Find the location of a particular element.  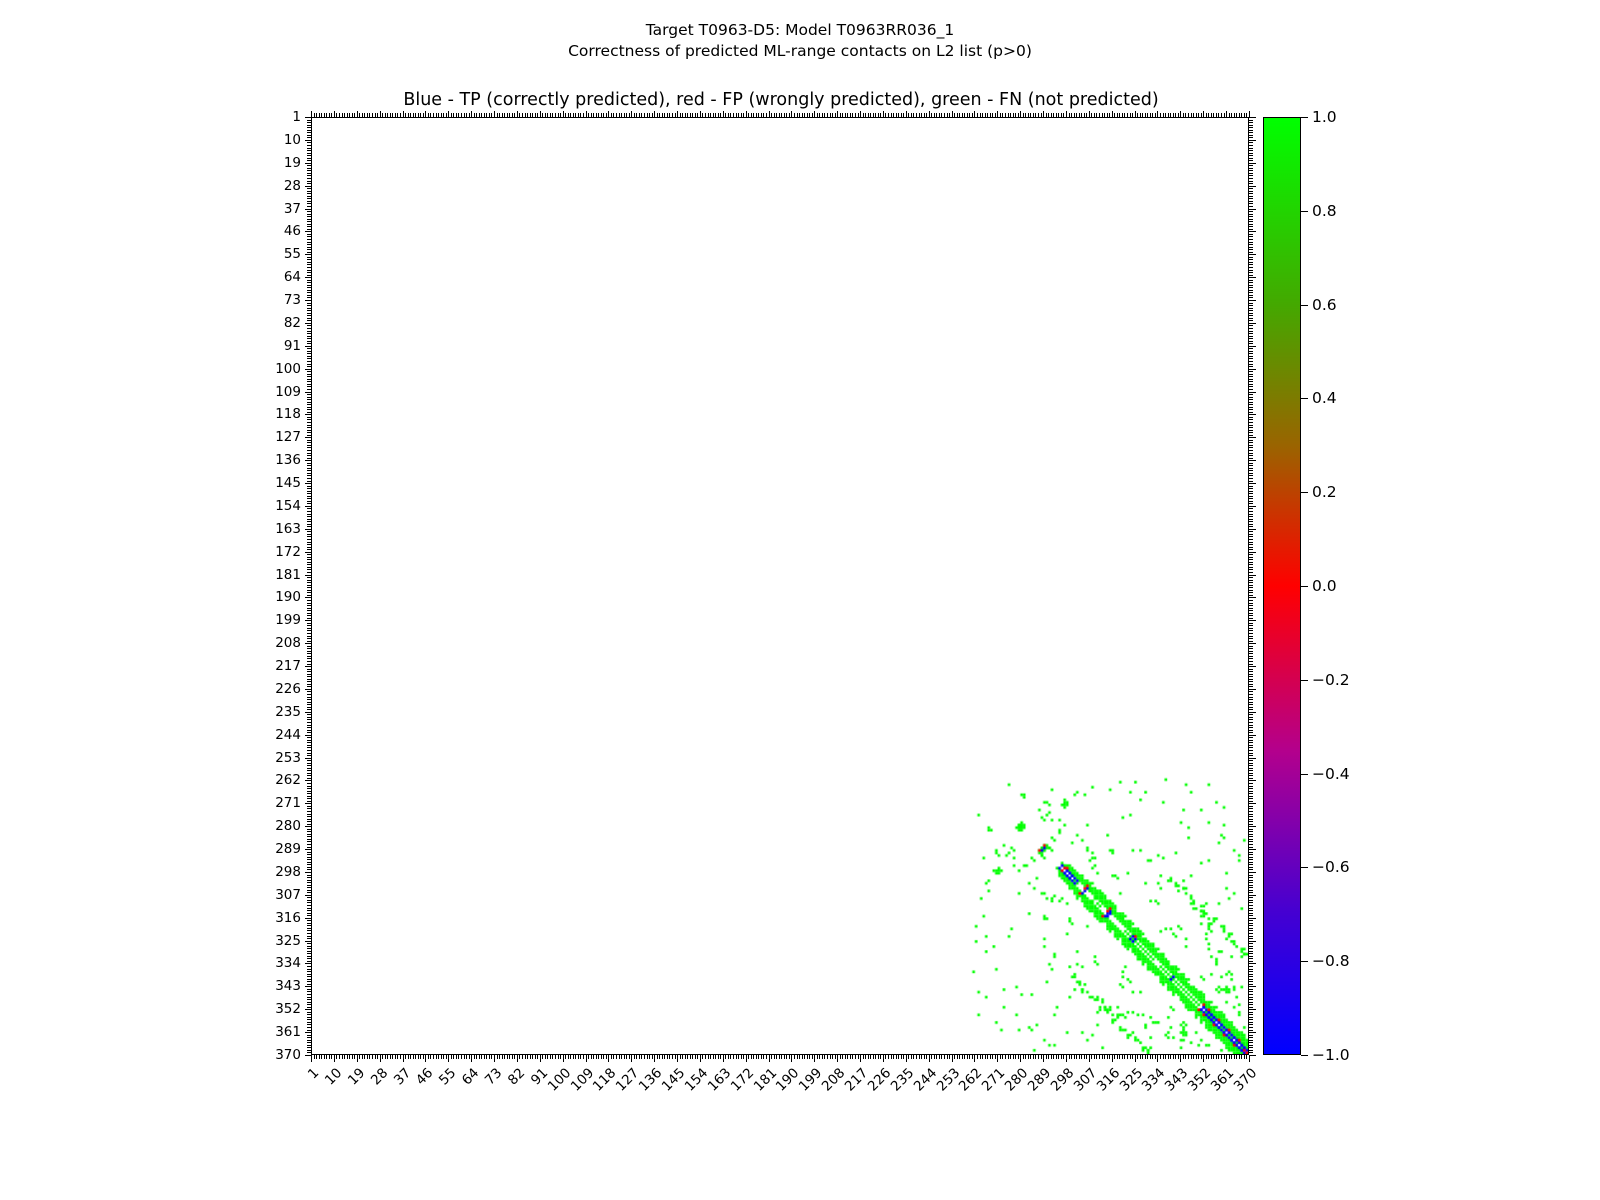

x-axis-tick-label: 325 is located at coordinates (1131, 1080).